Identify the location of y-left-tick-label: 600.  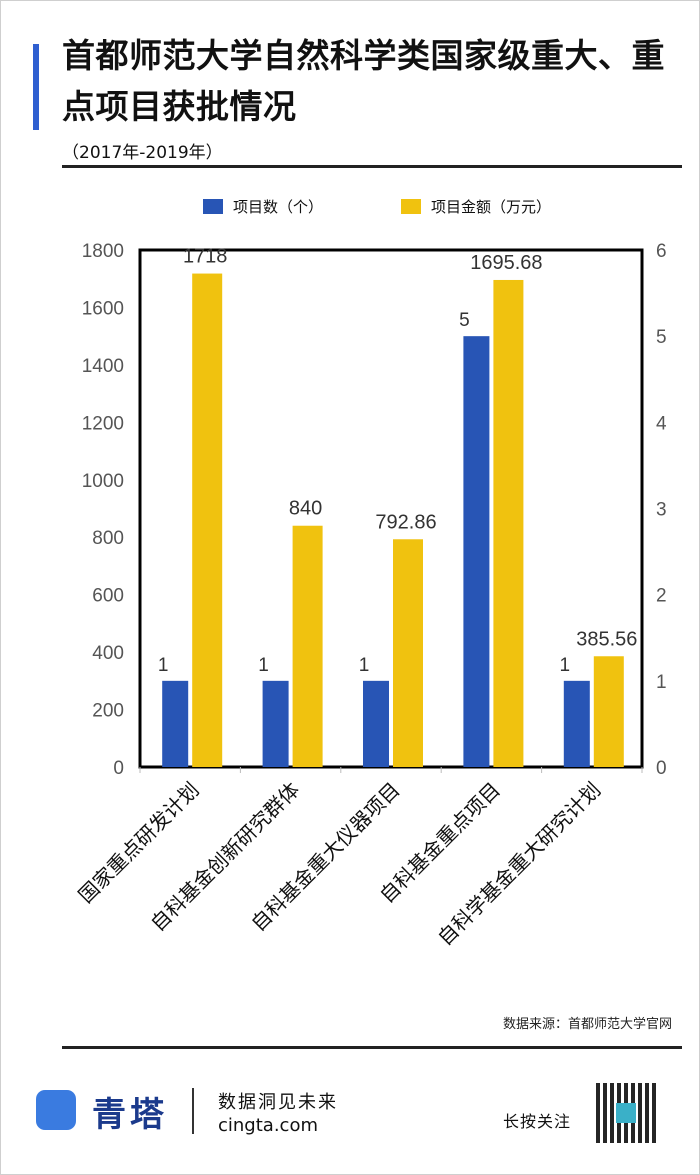
(108, 596).